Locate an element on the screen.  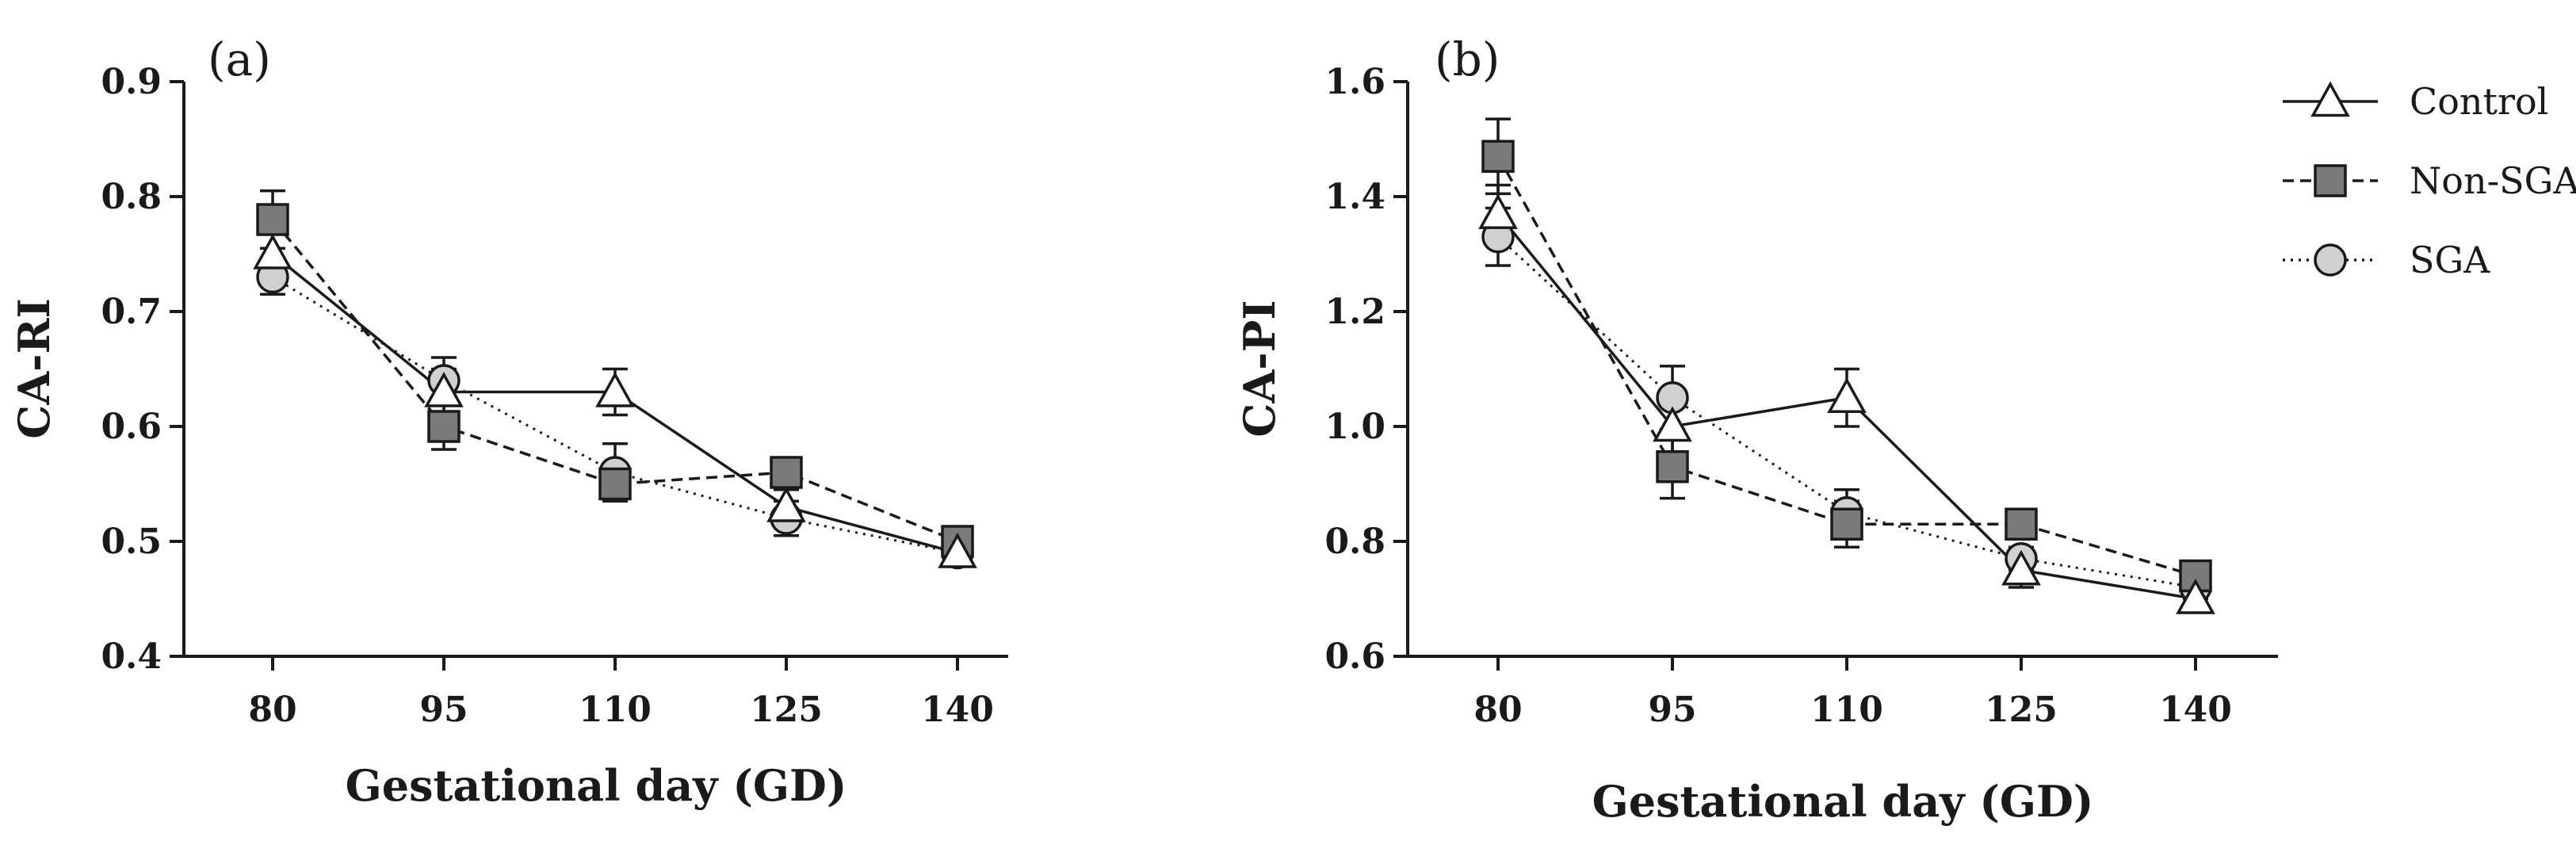
panel-a-series is located at coordinates (615, 380).